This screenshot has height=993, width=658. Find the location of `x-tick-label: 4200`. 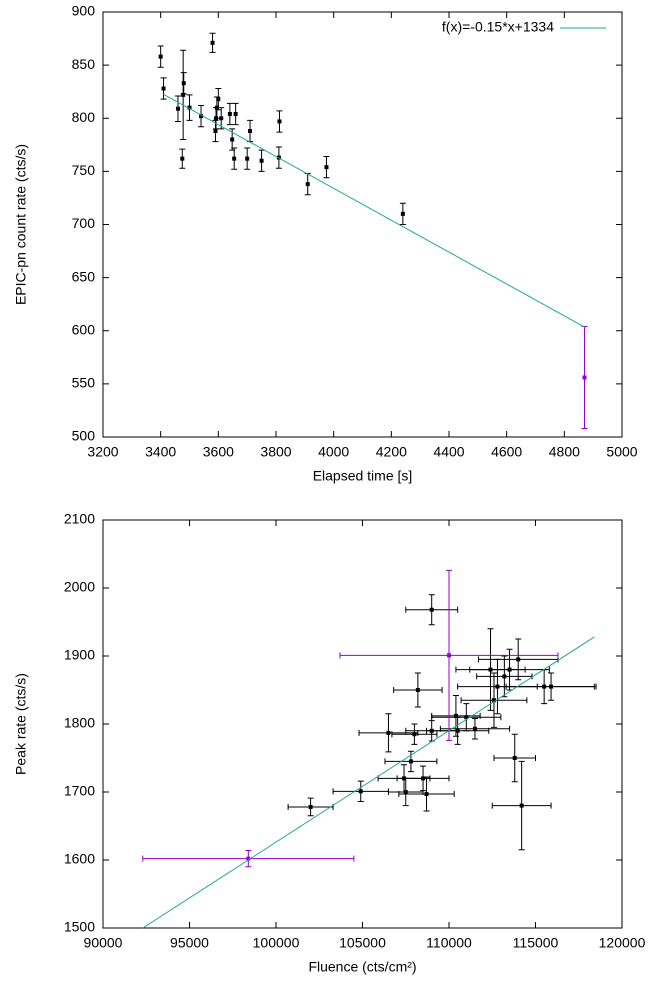

x-tick-label: 4200 is located at coordinates (391, 452).